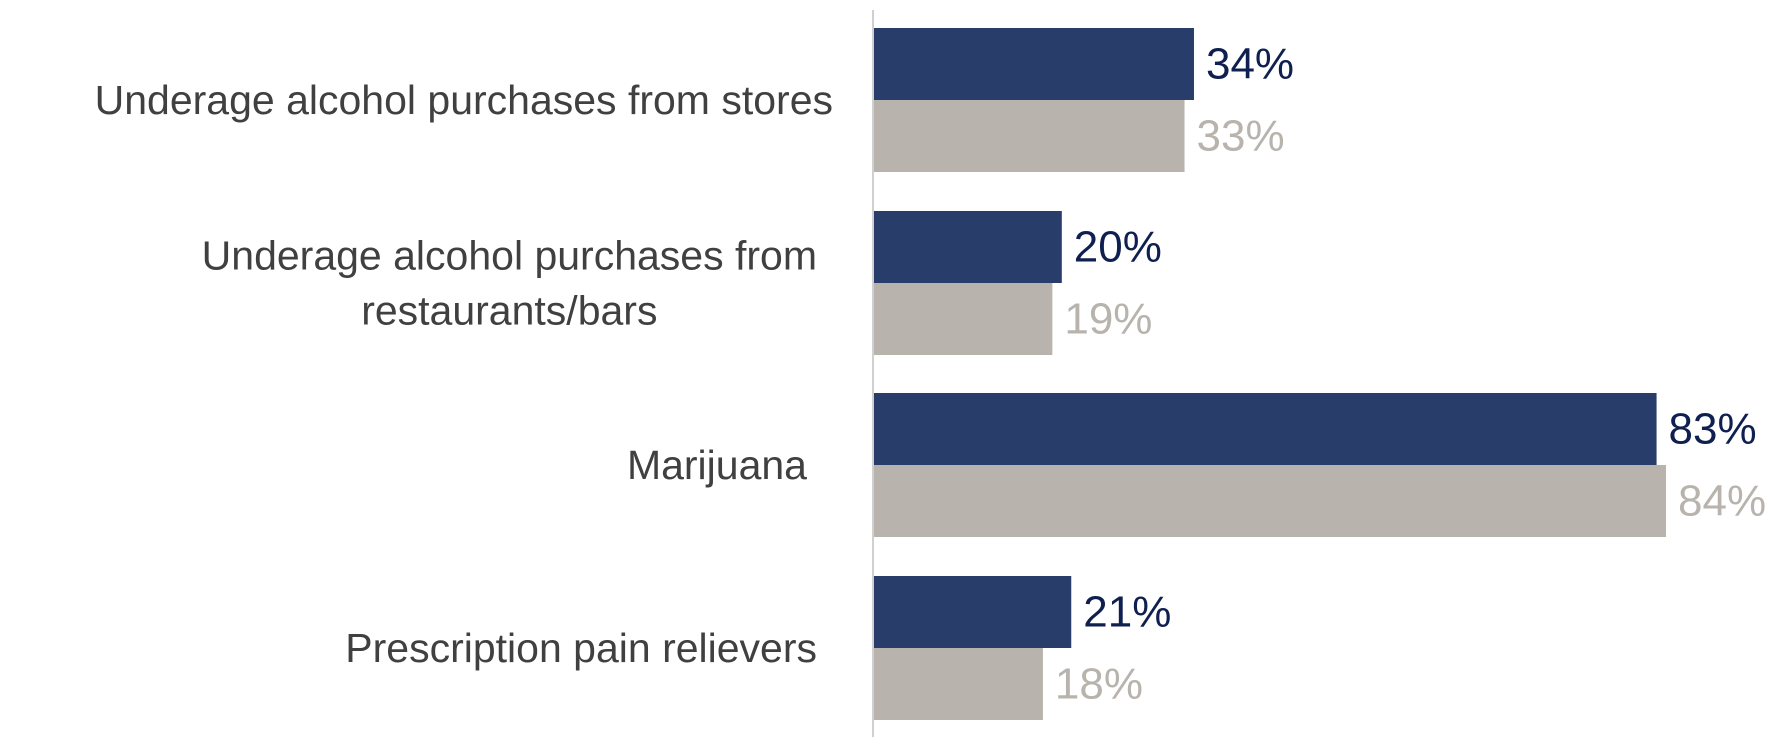  I want to click on category-label-4: Prescription pain relievers, so click(581, 648).